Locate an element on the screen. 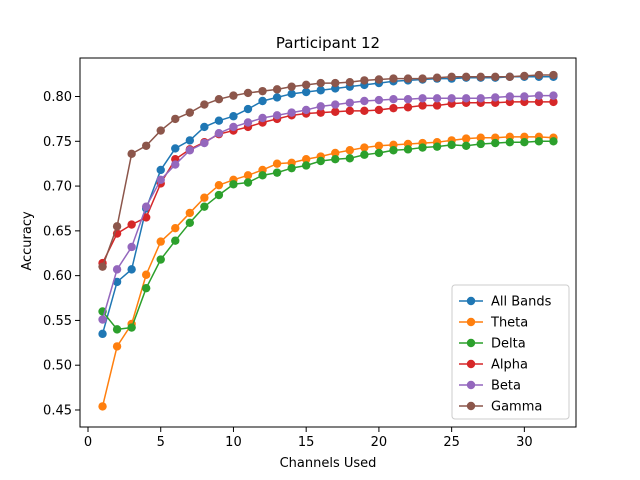 The width and height of the screenshot is (640, 480). legend: All Bands Theta Delta Alpha Beta Gamma is located at coordinates (510, 352).